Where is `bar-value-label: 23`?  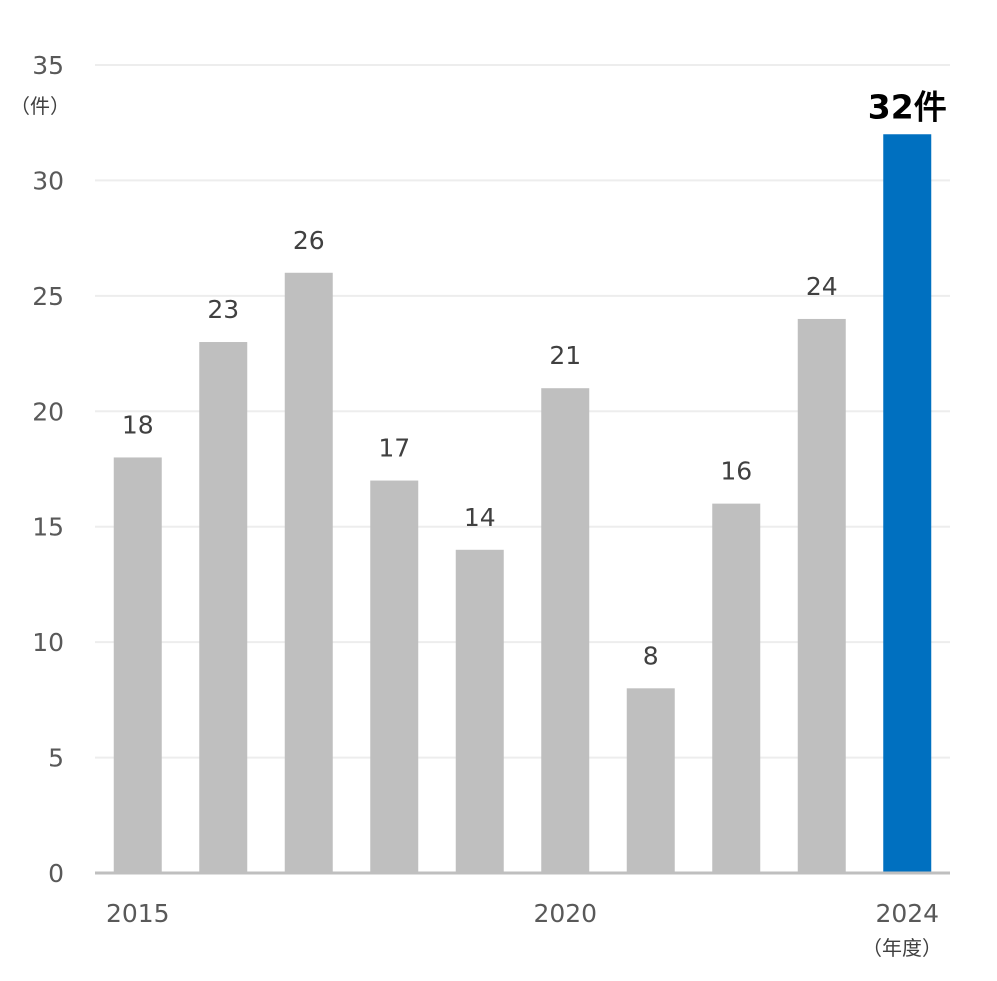 bar-value-label: 23 is located at coordinates (223, 309).